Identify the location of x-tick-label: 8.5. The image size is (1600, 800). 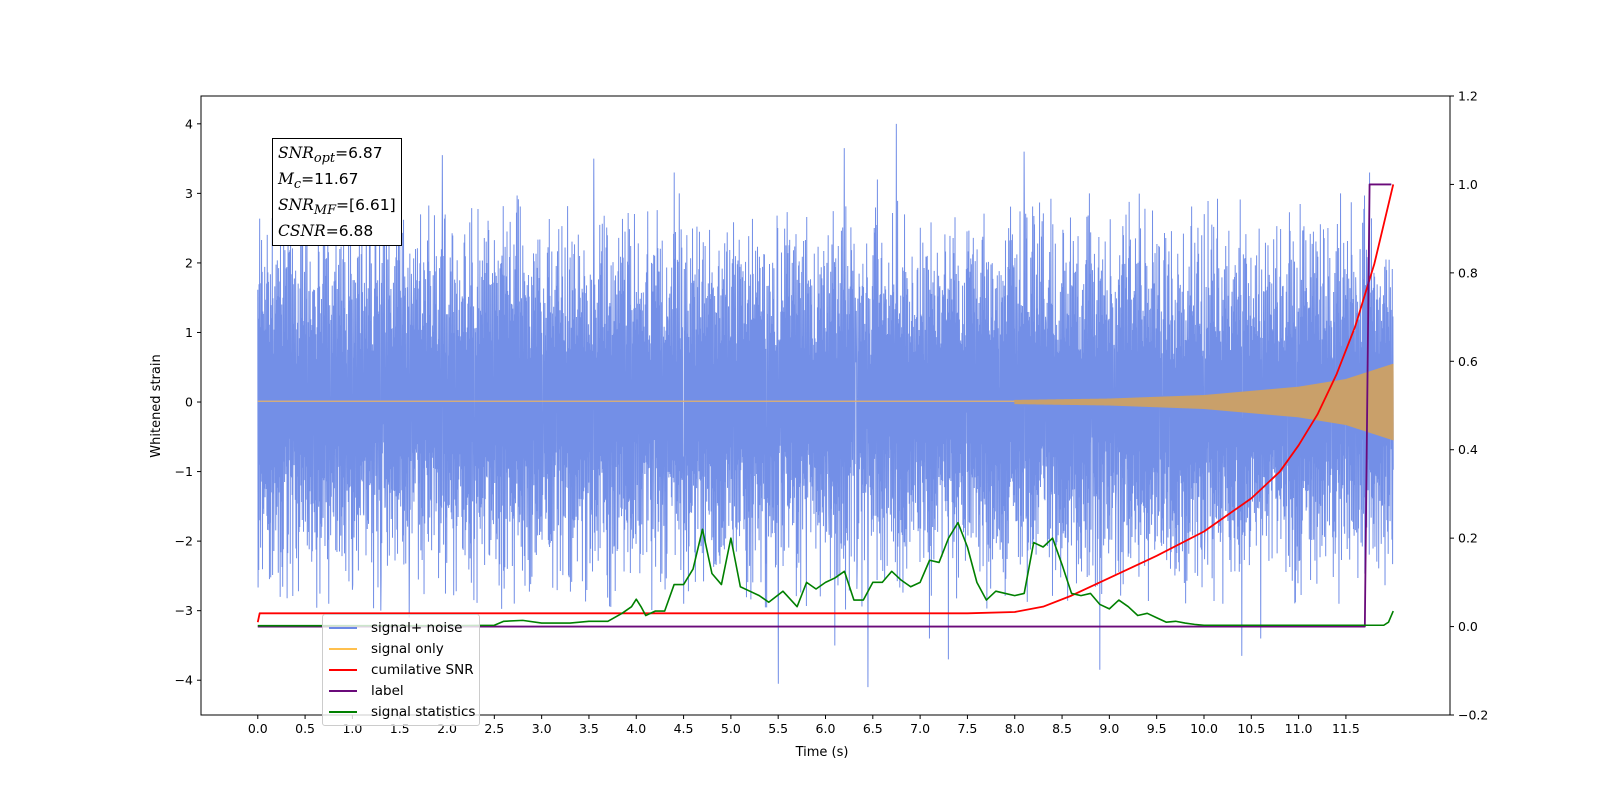
(1062, 728).